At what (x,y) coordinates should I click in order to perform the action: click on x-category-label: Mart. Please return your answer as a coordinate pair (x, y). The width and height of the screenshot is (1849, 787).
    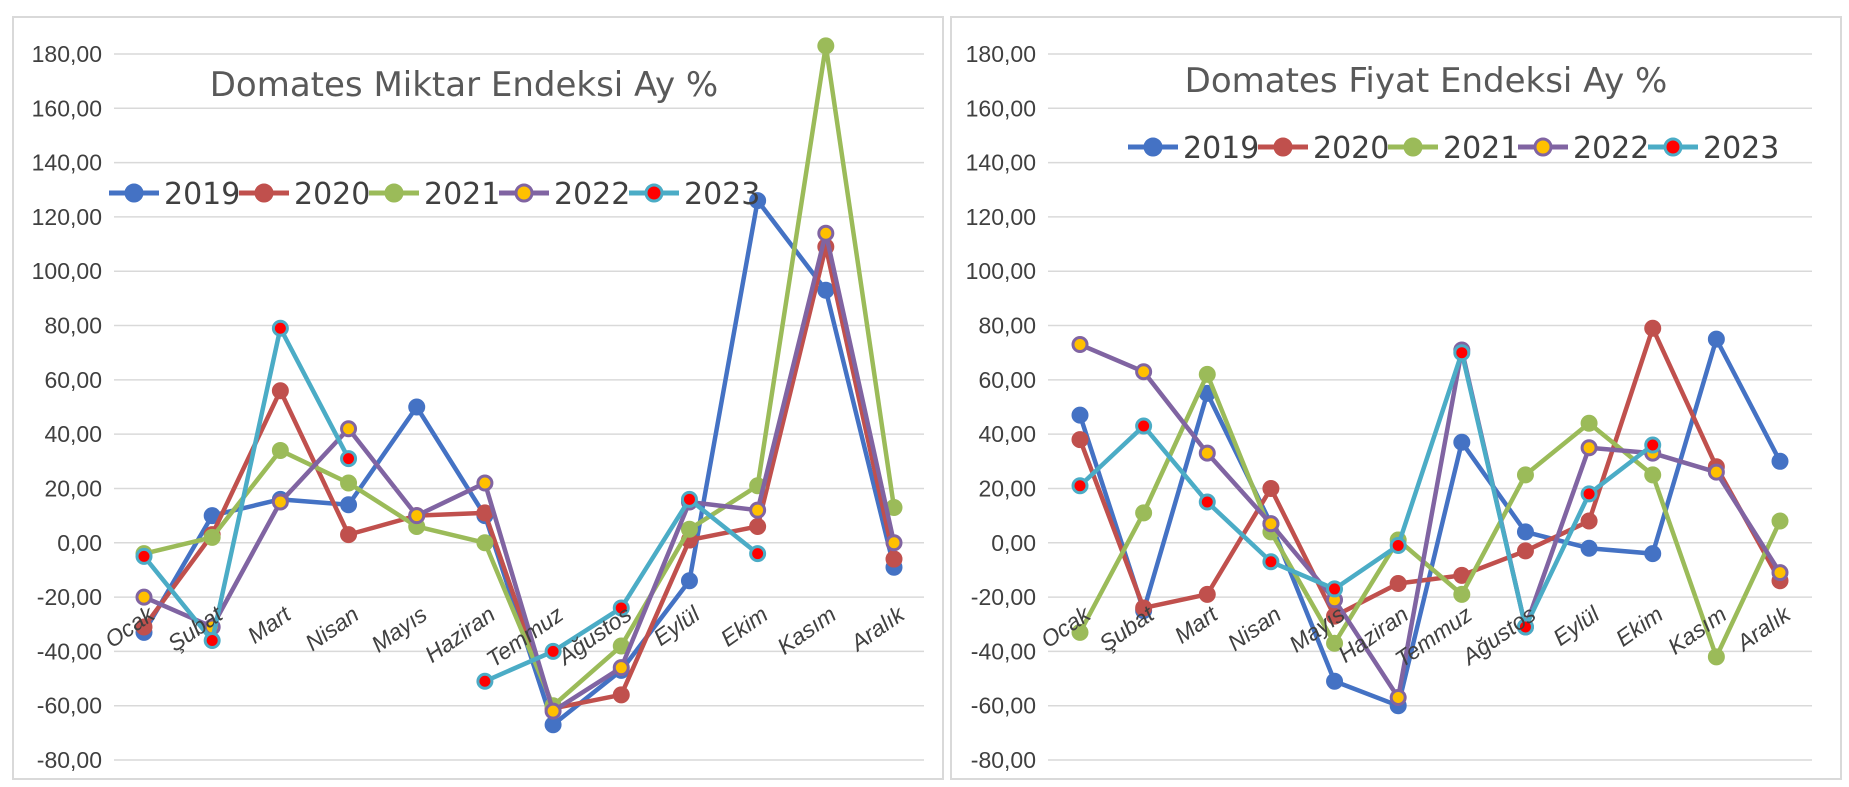
    Looking at the image, I should click on (1197, 624).